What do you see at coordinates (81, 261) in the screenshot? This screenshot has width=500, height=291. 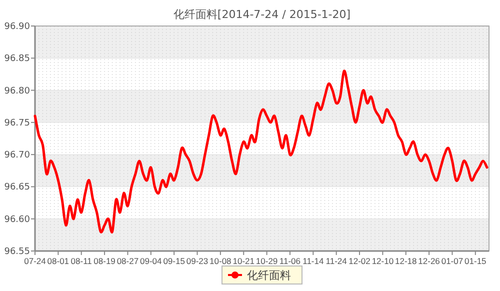 I see `x-tick-label: 08-11` at bounding box center [81, 261].